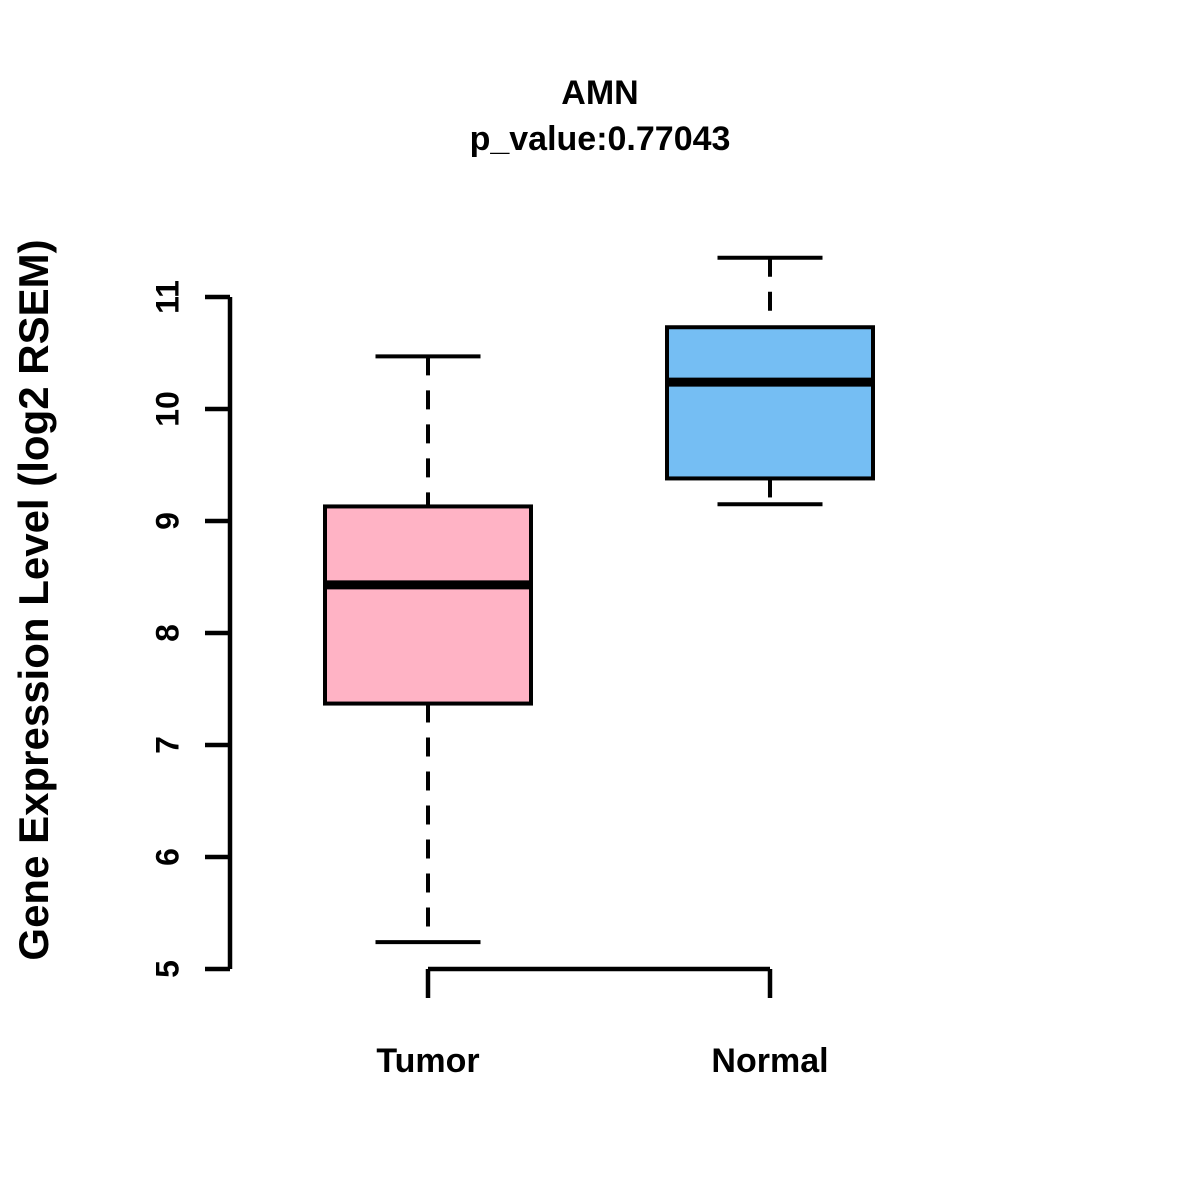 This screenshot has width=1200, height=1200. What do you see at coordinates (600, 139) in the screenshot?
I see `chart-subtitle: p_value:0.77043` at bounding box center [600, 139].